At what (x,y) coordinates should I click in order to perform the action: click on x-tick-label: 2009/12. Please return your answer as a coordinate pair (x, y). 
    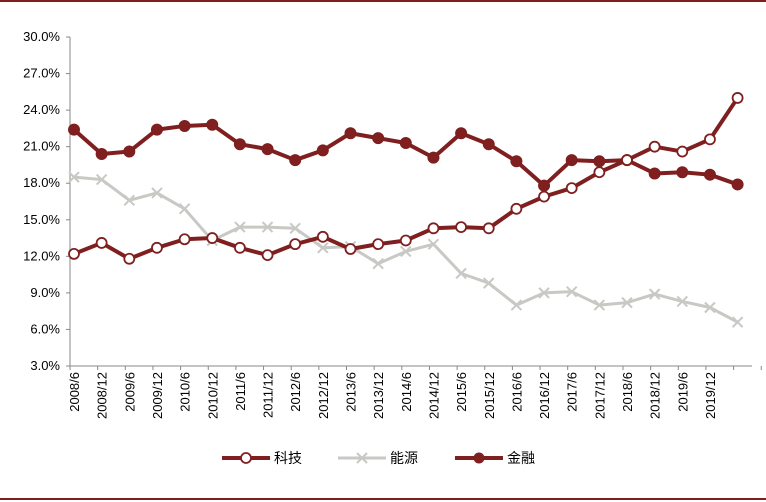
    Looking at the image, I should click on (157, 395).